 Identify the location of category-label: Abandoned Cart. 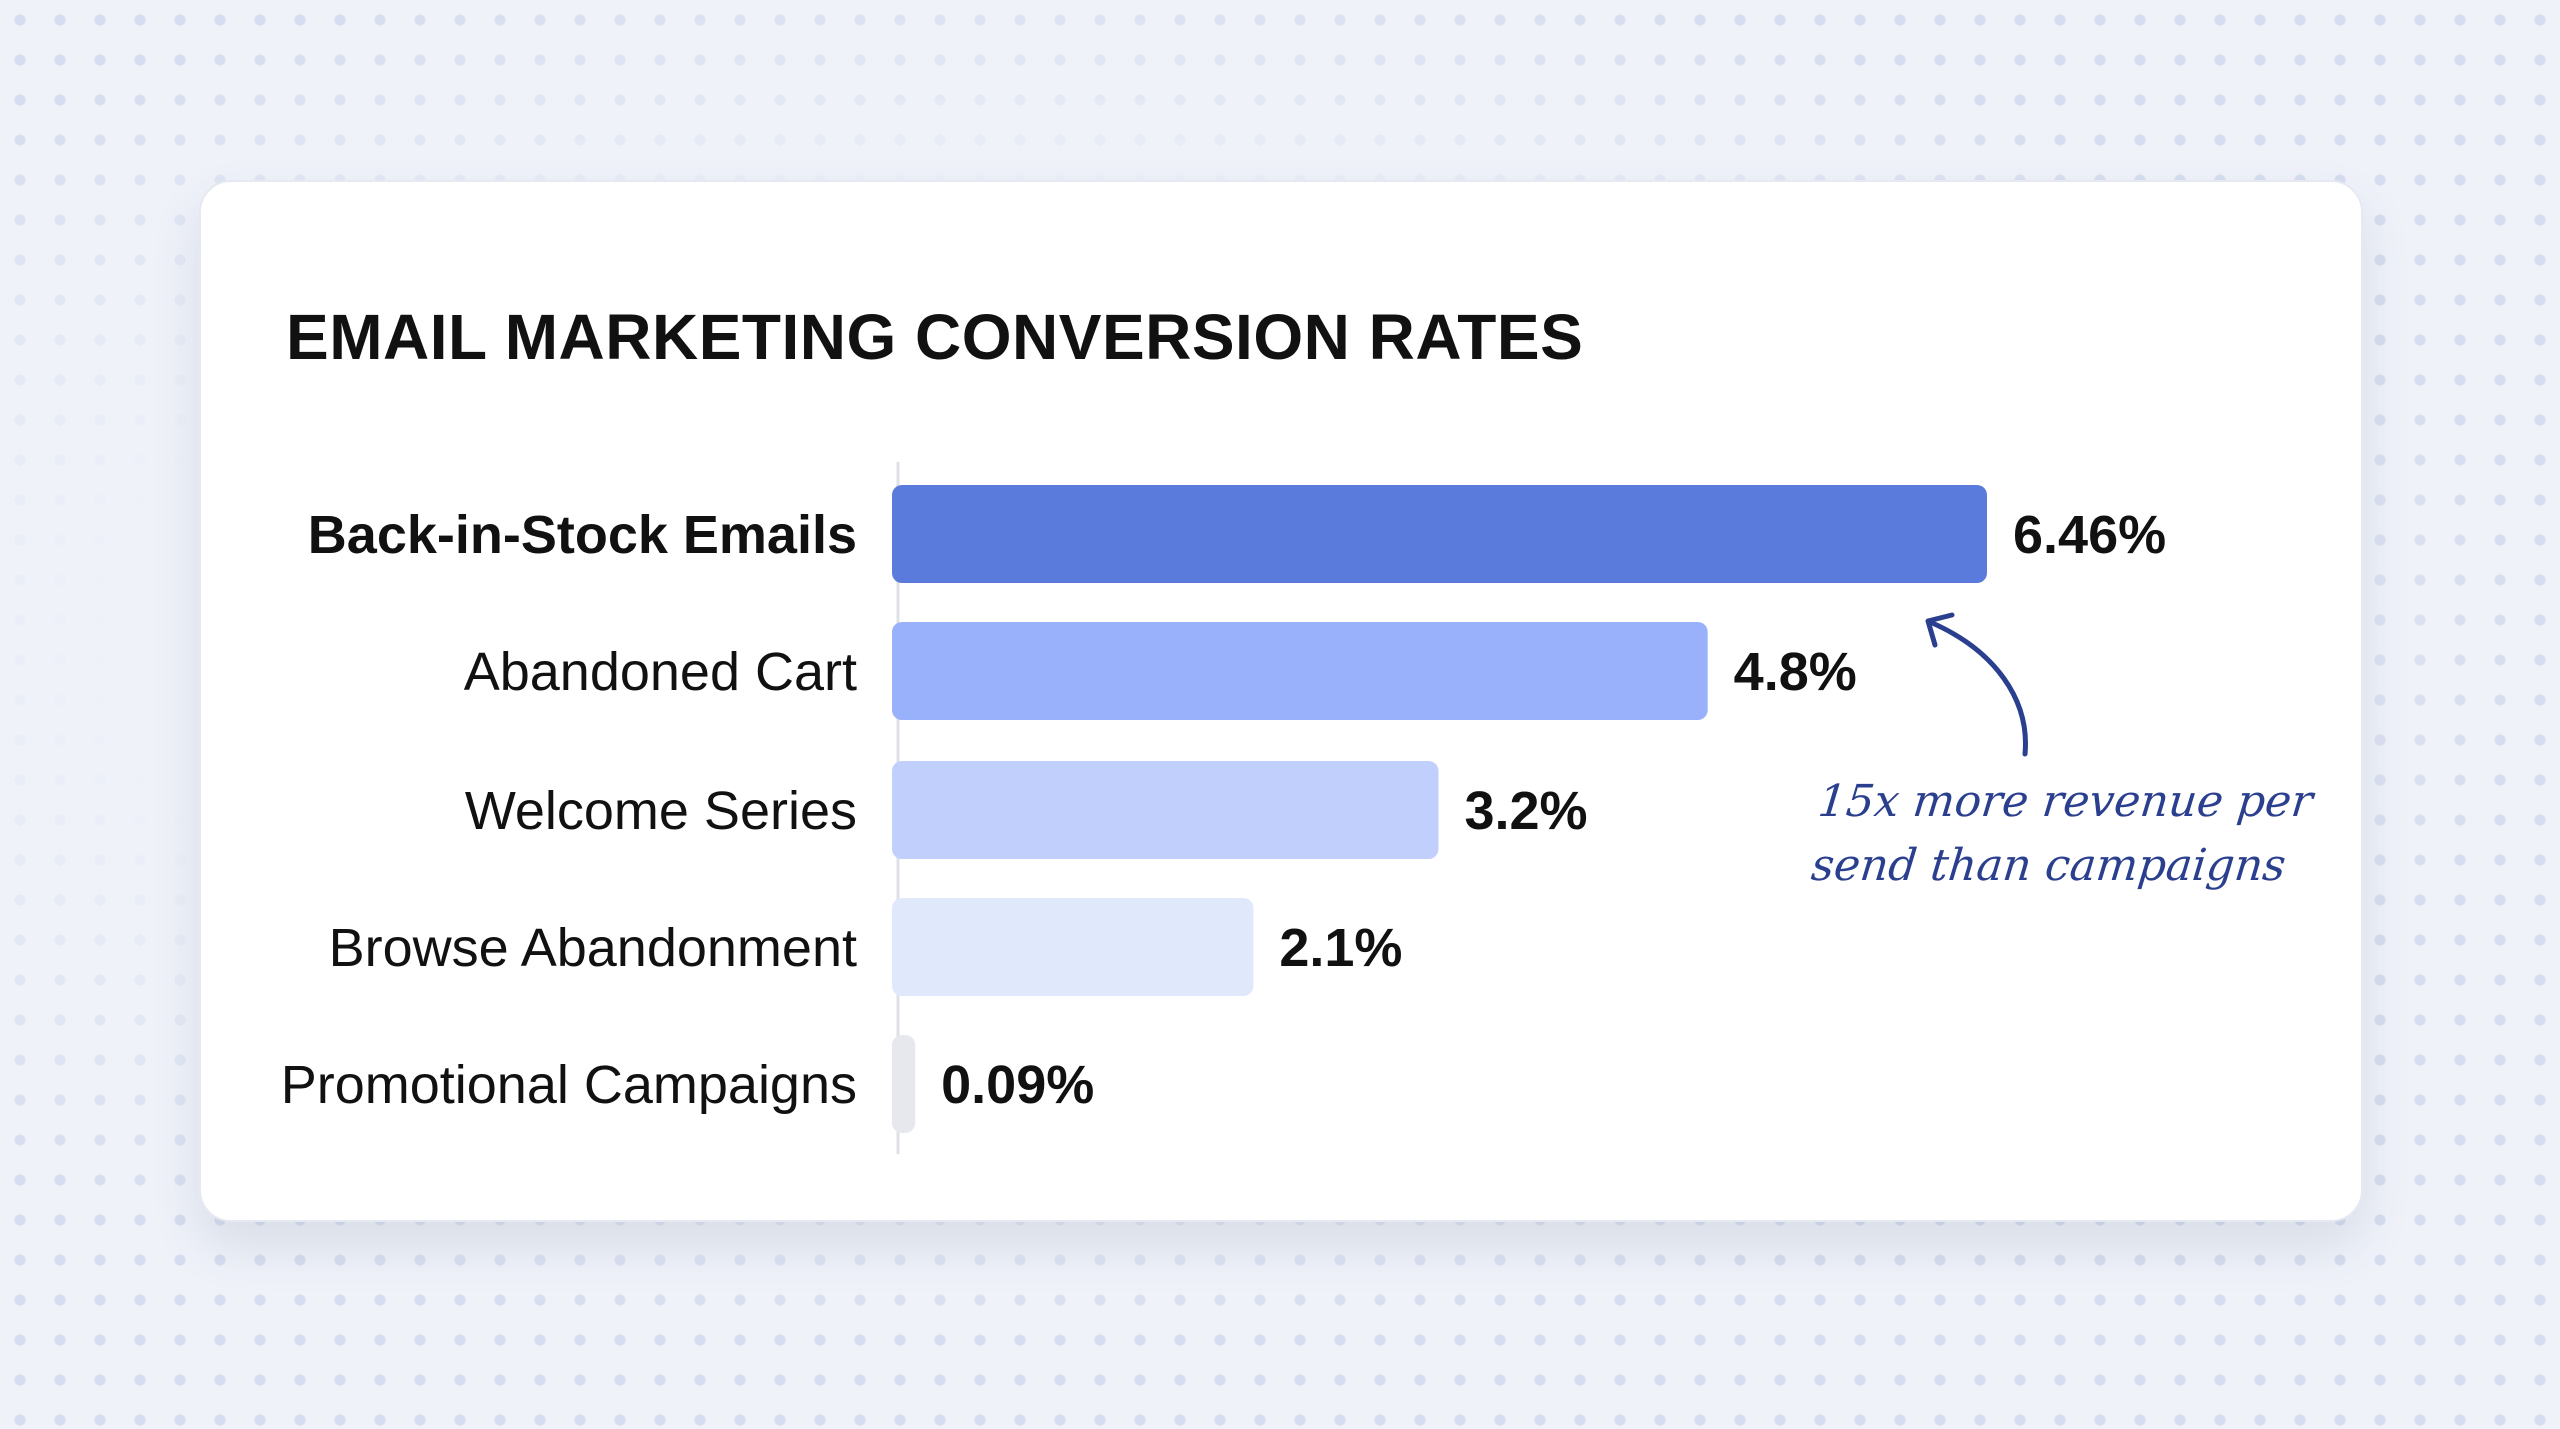
(660, 672).